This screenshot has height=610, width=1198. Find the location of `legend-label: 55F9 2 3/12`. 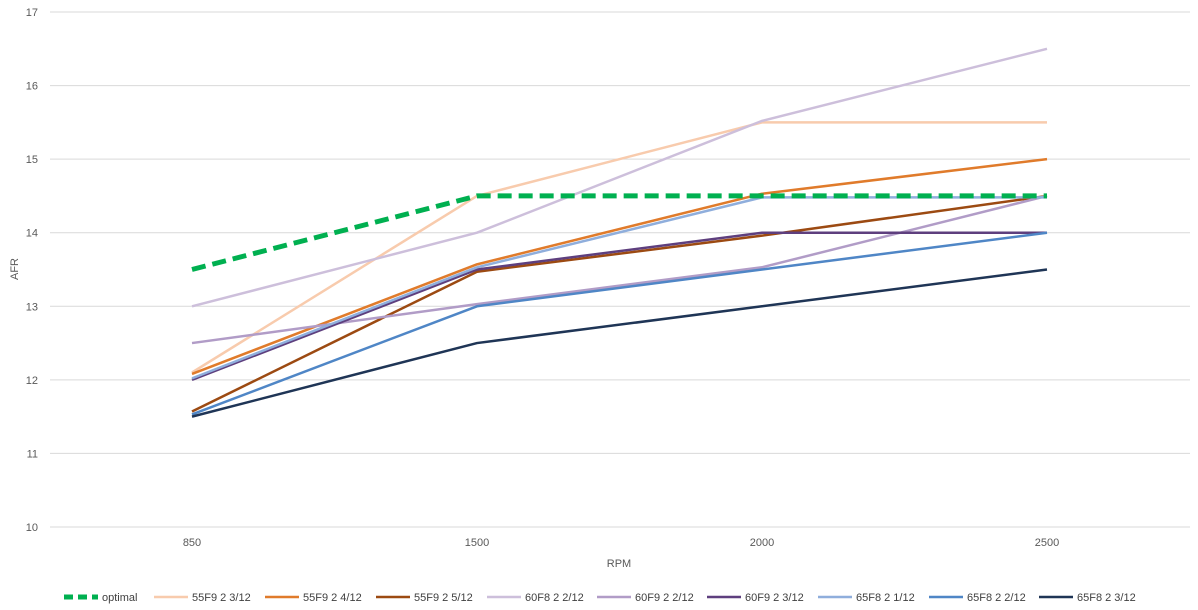

legend-label: 55F9 2 3/12 is located at coordinates (221, 598).